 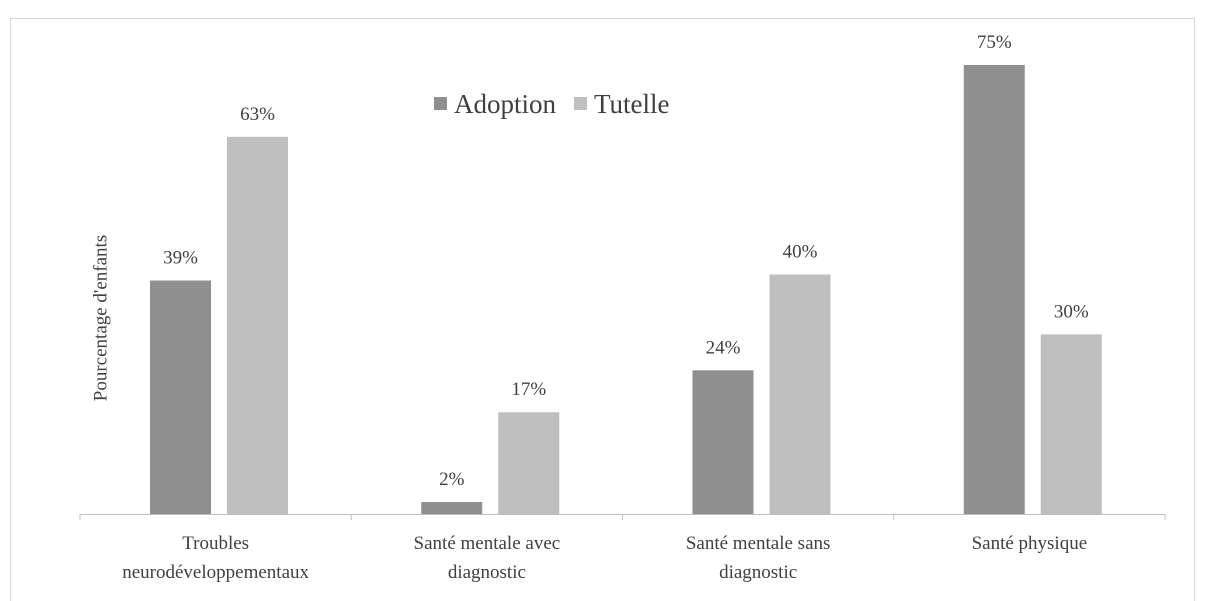 I want to click on value-label: 2%, so click(x=452, y=479).